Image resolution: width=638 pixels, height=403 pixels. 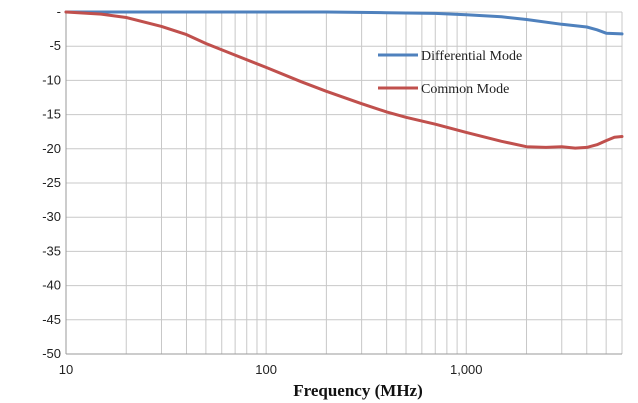 I want to click on y-tick-label: -20, so click(x=51, y=148).